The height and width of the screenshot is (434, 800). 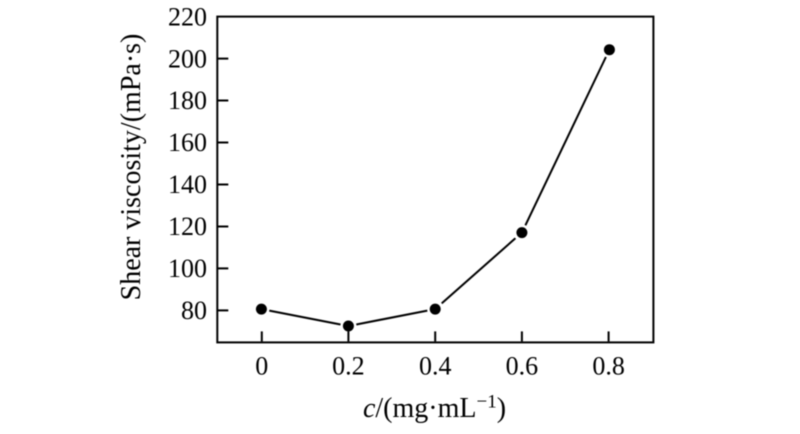 What do you see at coordinates (194, 310) in the screenshot?
I see `svg-text: 80` at bounding box center [194, 310].